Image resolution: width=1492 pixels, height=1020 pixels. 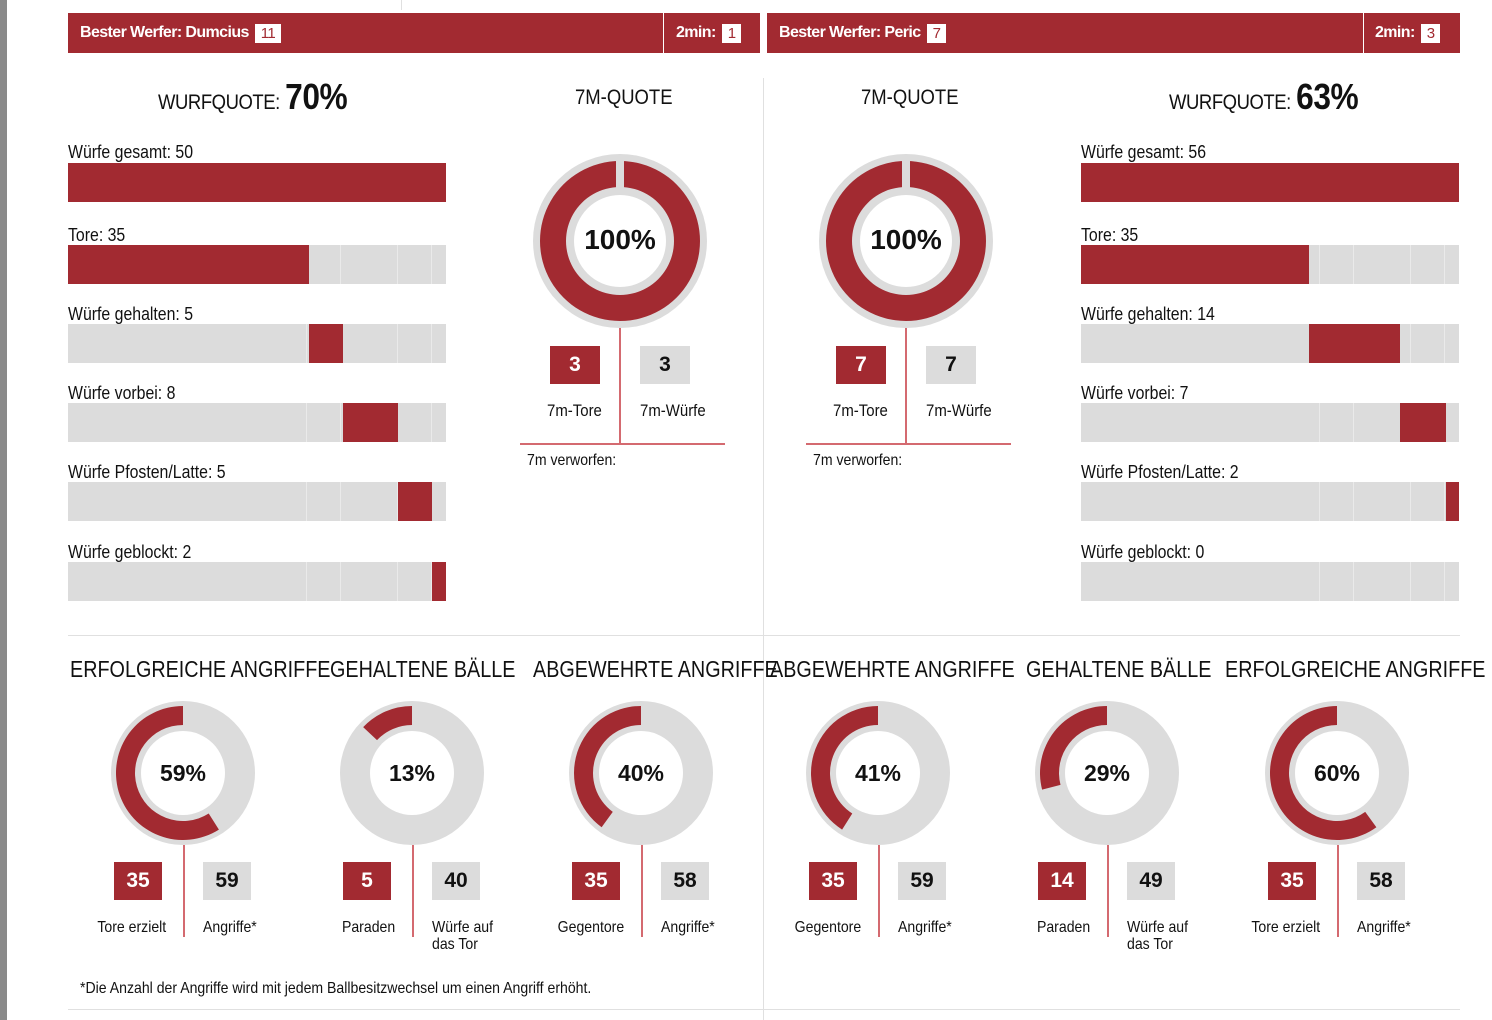 What do you see at coordinates (131, 314) in the screenshot?
I see `stat-label: Würfe gehalten: 5` at bounding box center [131, 314].